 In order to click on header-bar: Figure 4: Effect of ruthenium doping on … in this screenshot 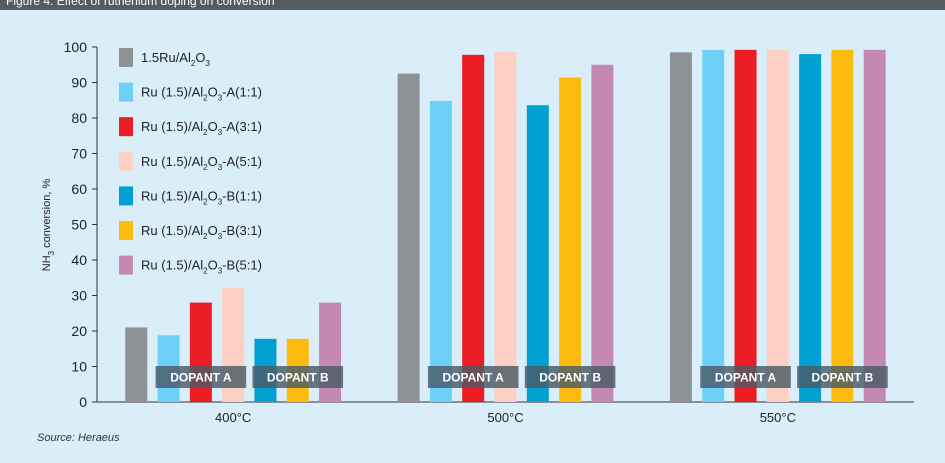, I will do `click(472, 5)`.